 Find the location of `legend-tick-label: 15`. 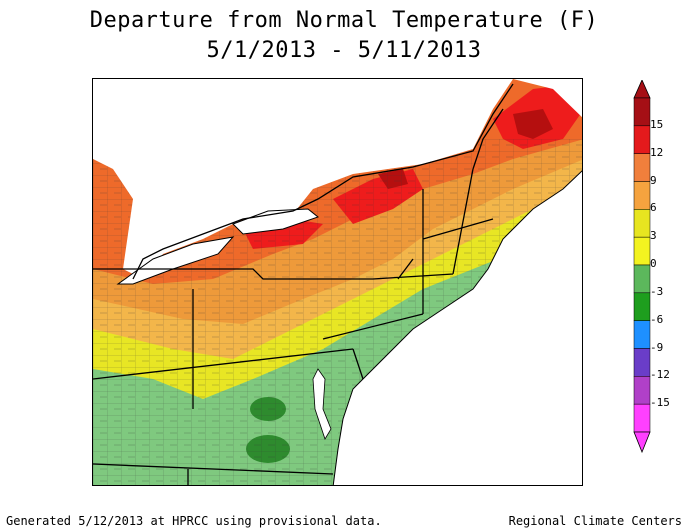

legend-tick-label: 15 is located at coordinates (657, 124).